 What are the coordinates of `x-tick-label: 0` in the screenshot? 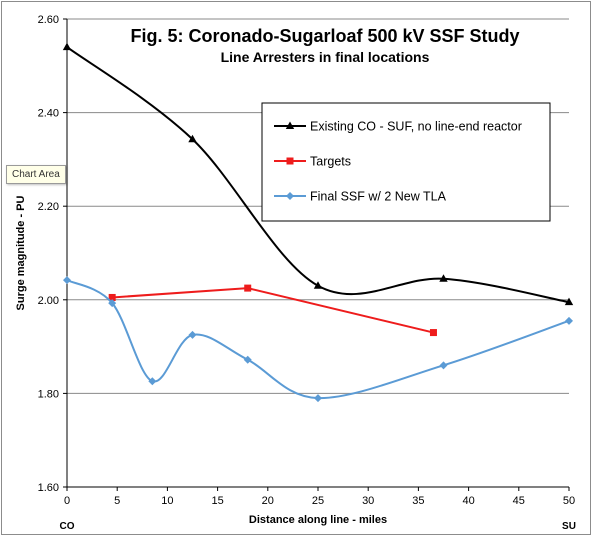 It's located at (67, 501).